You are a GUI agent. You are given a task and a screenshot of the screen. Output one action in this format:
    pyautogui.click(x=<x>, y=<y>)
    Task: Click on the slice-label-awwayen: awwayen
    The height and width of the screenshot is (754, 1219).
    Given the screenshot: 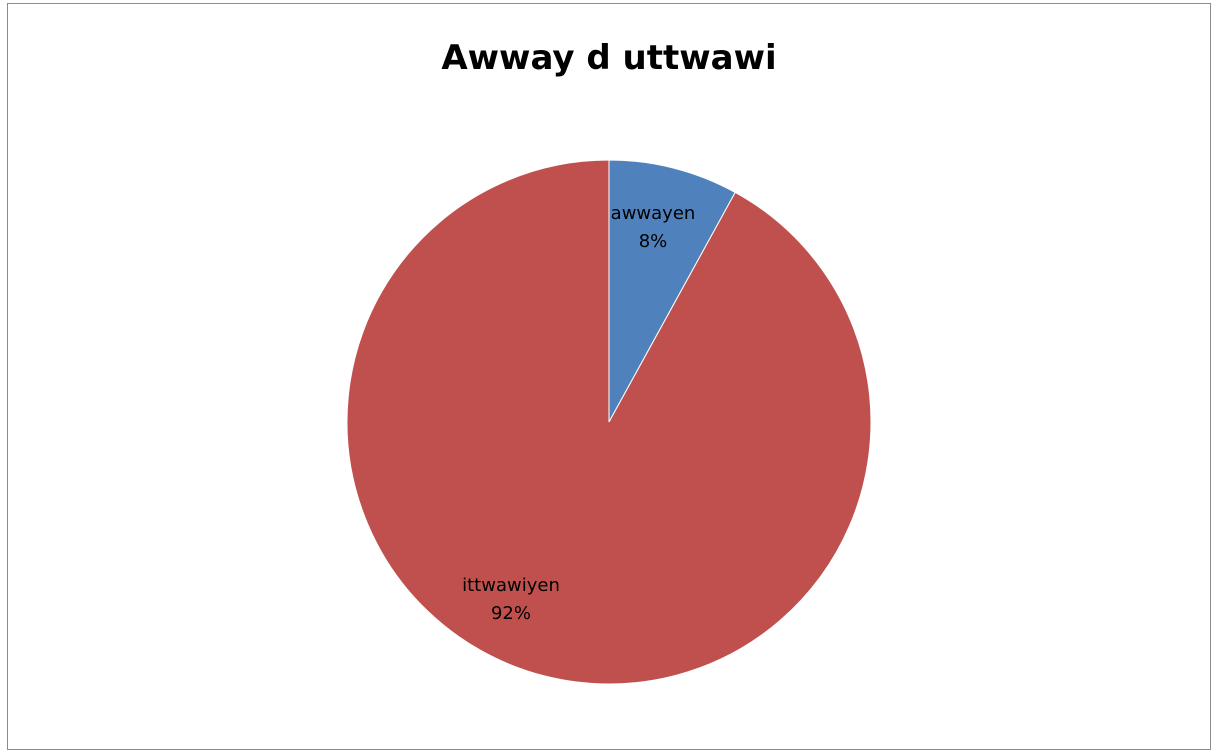 What is the action you would take?
    pyautogui.click(x=653, y=213)
    